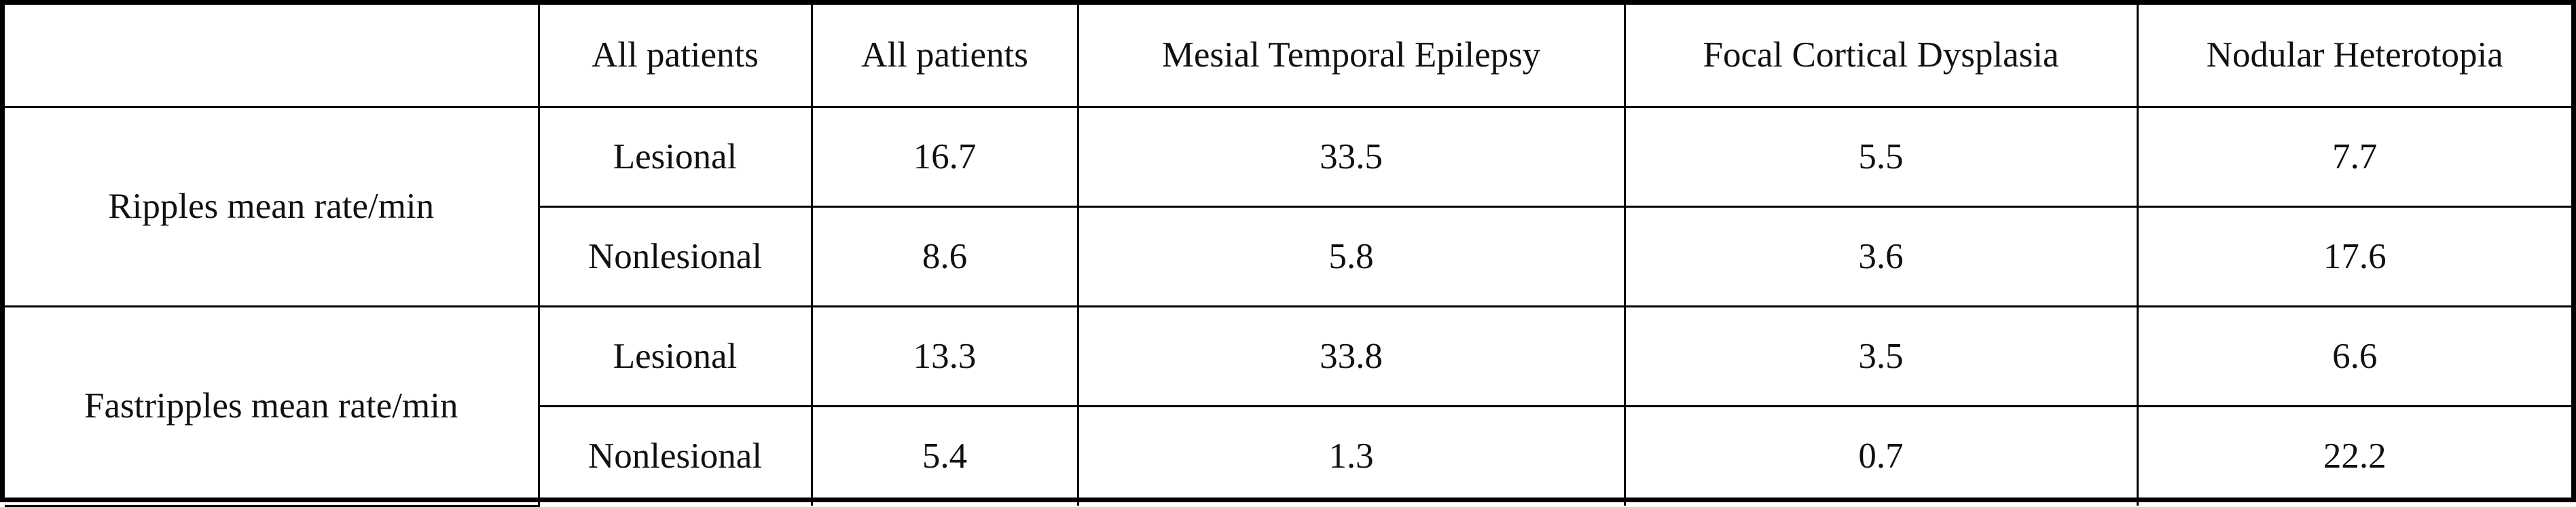 Image resolution: width=2576 pixels, height=507 pixels. What do you see at coordinates (2353, 256) in the screenshot?
I see `value-cell: 17.6` at bounding box center [2353, 256].